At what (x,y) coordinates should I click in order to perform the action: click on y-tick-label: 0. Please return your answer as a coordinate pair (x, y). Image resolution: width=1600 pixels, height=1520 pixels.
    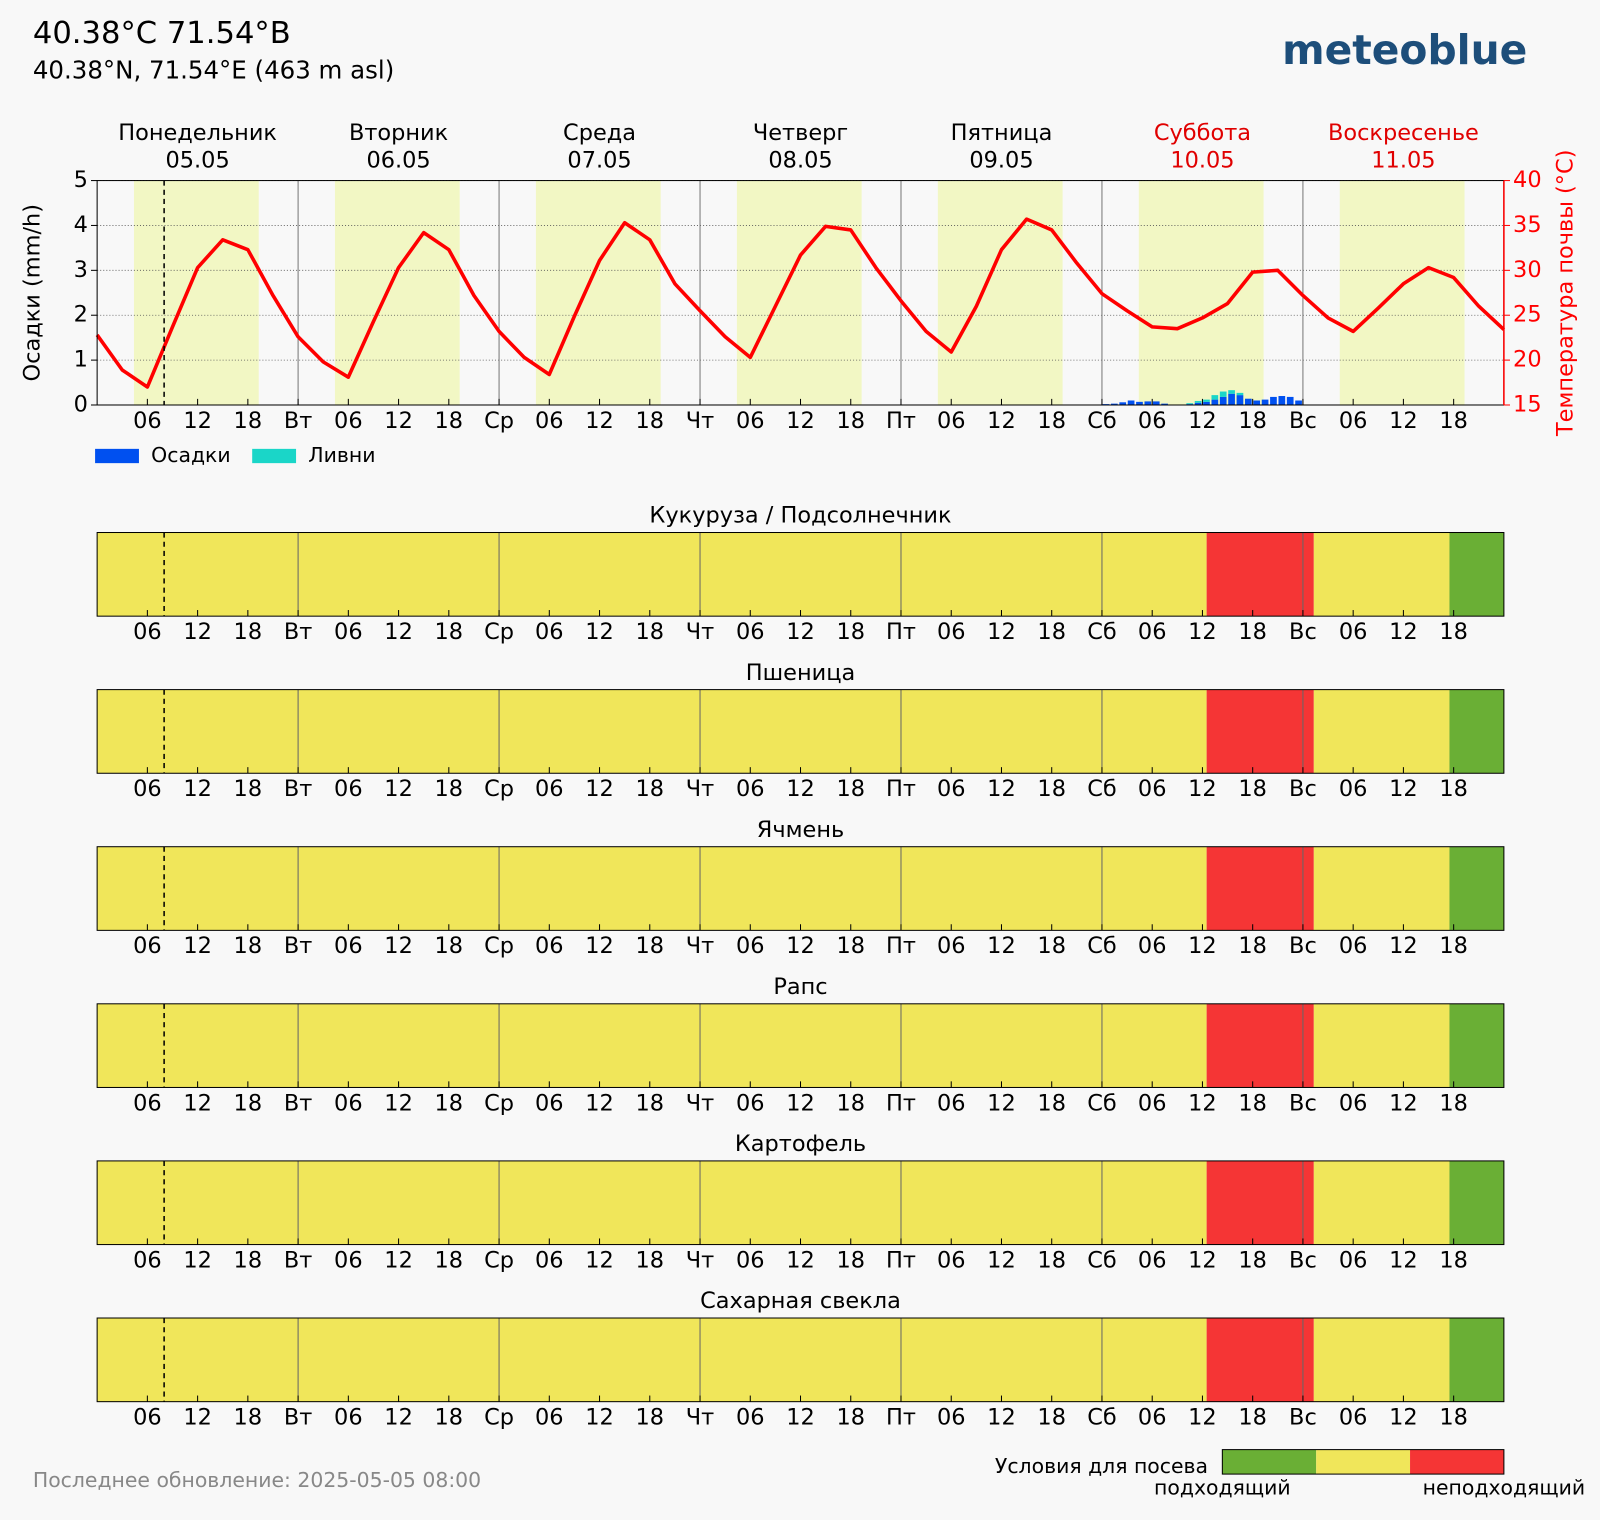
    Looking at the image, I should click on (81, 404).